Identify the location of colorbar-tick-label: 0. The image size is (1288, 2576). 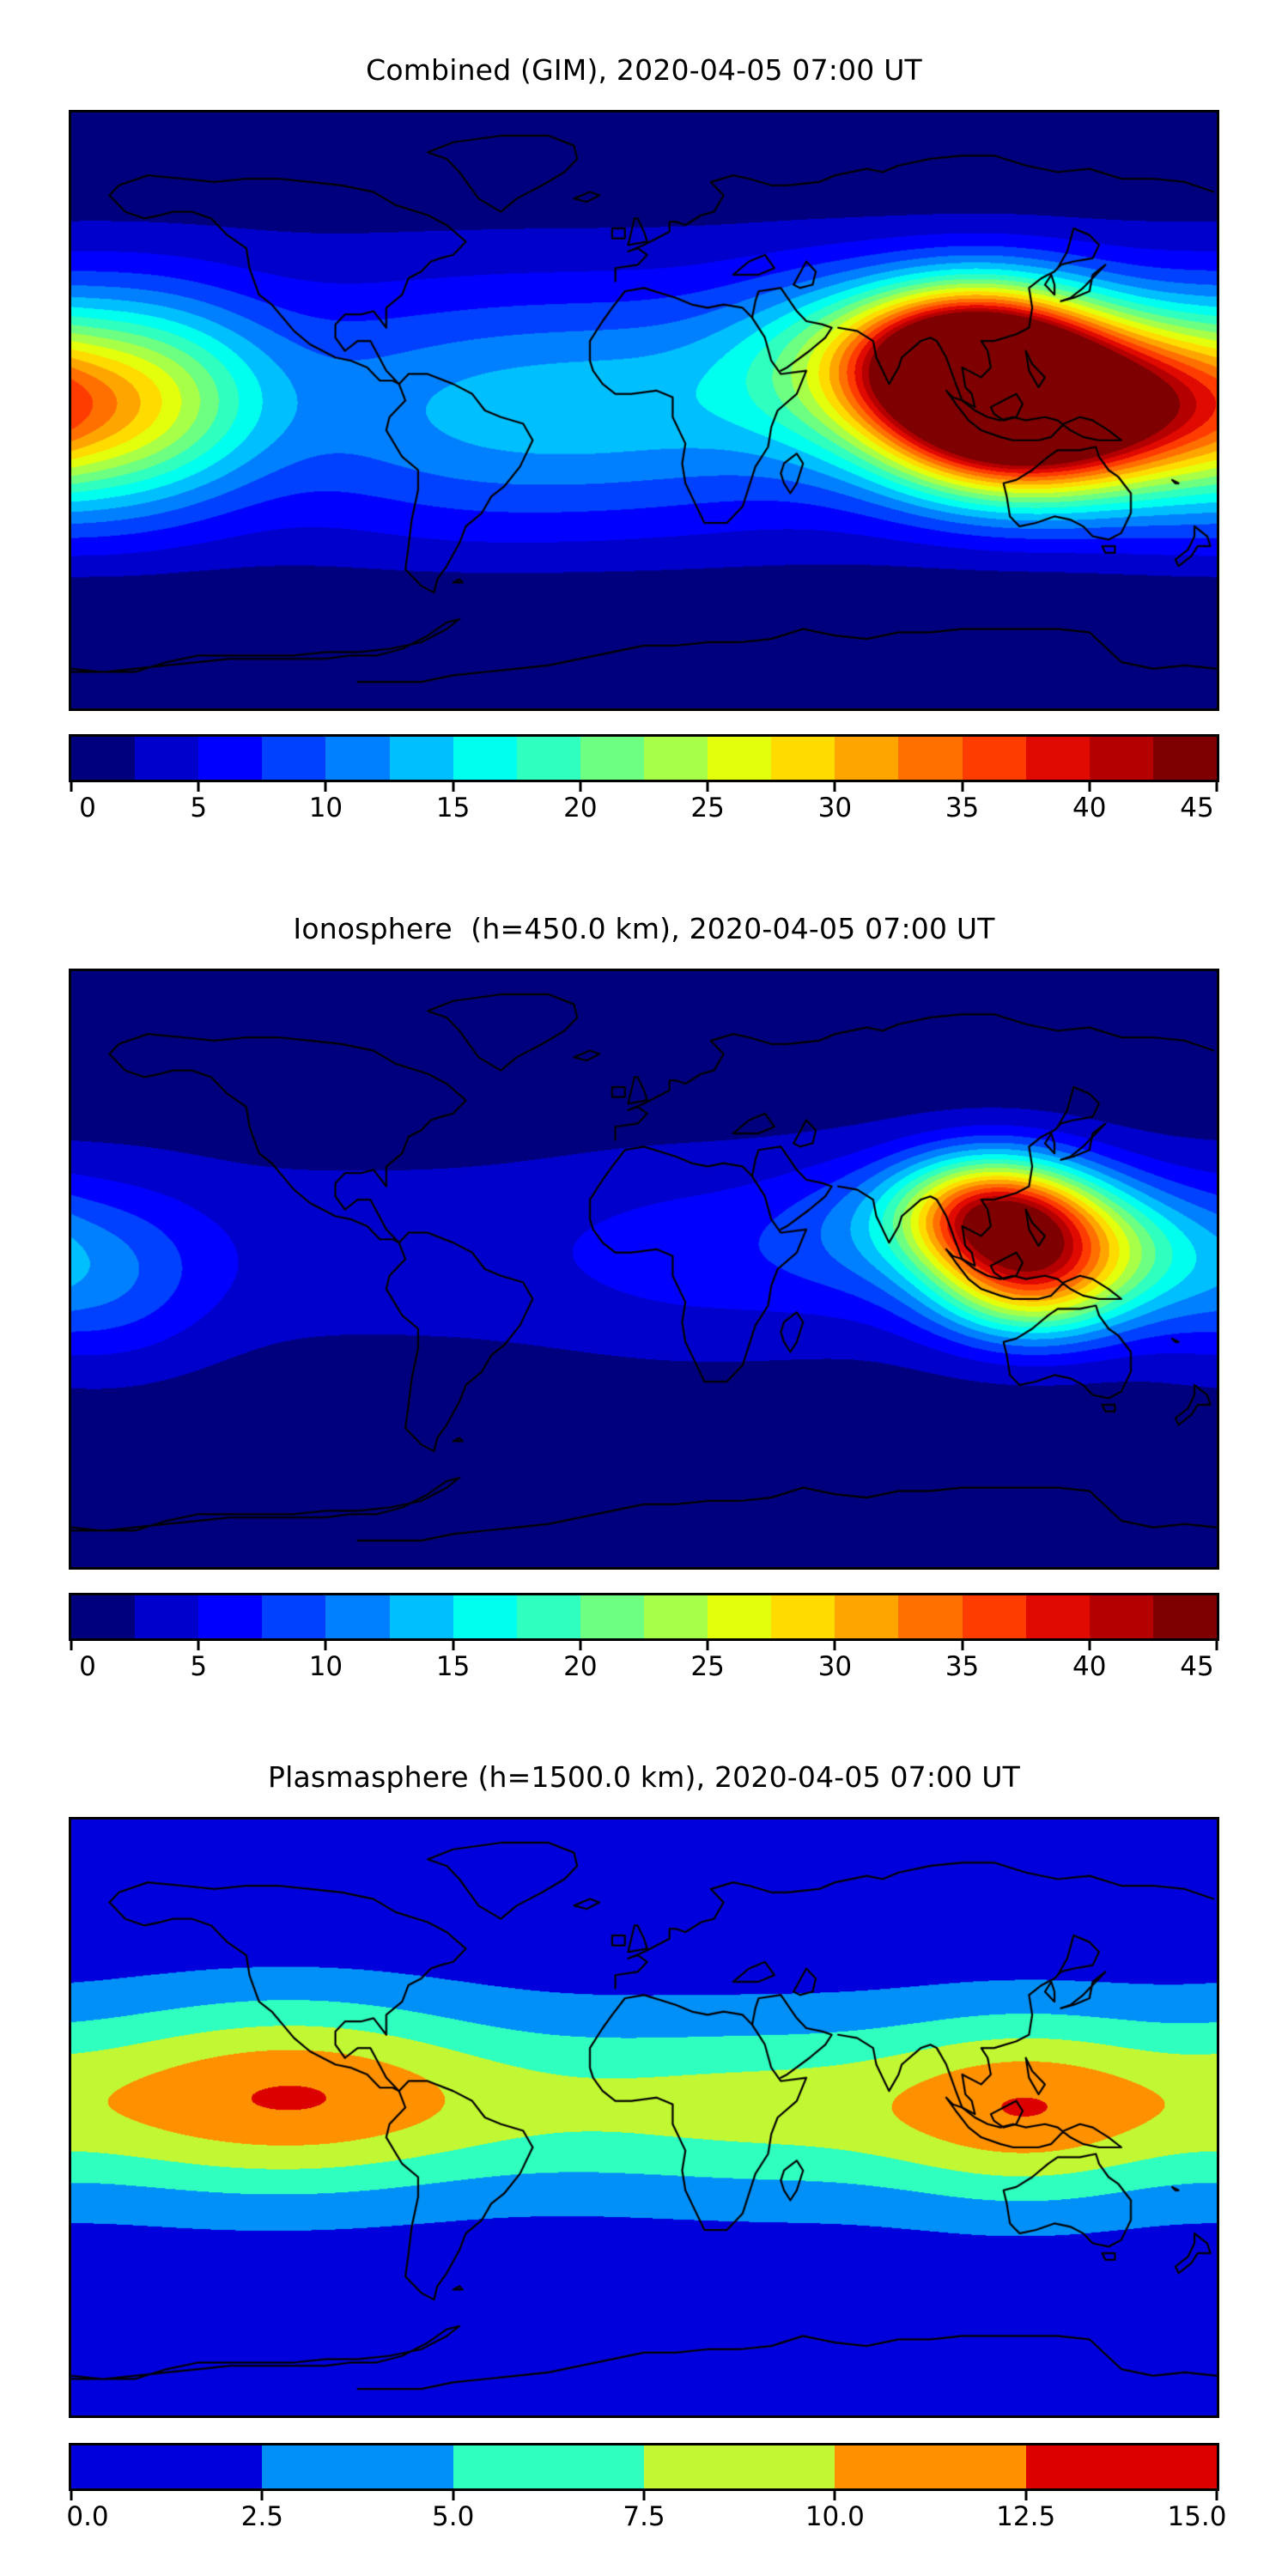
(87, 808).